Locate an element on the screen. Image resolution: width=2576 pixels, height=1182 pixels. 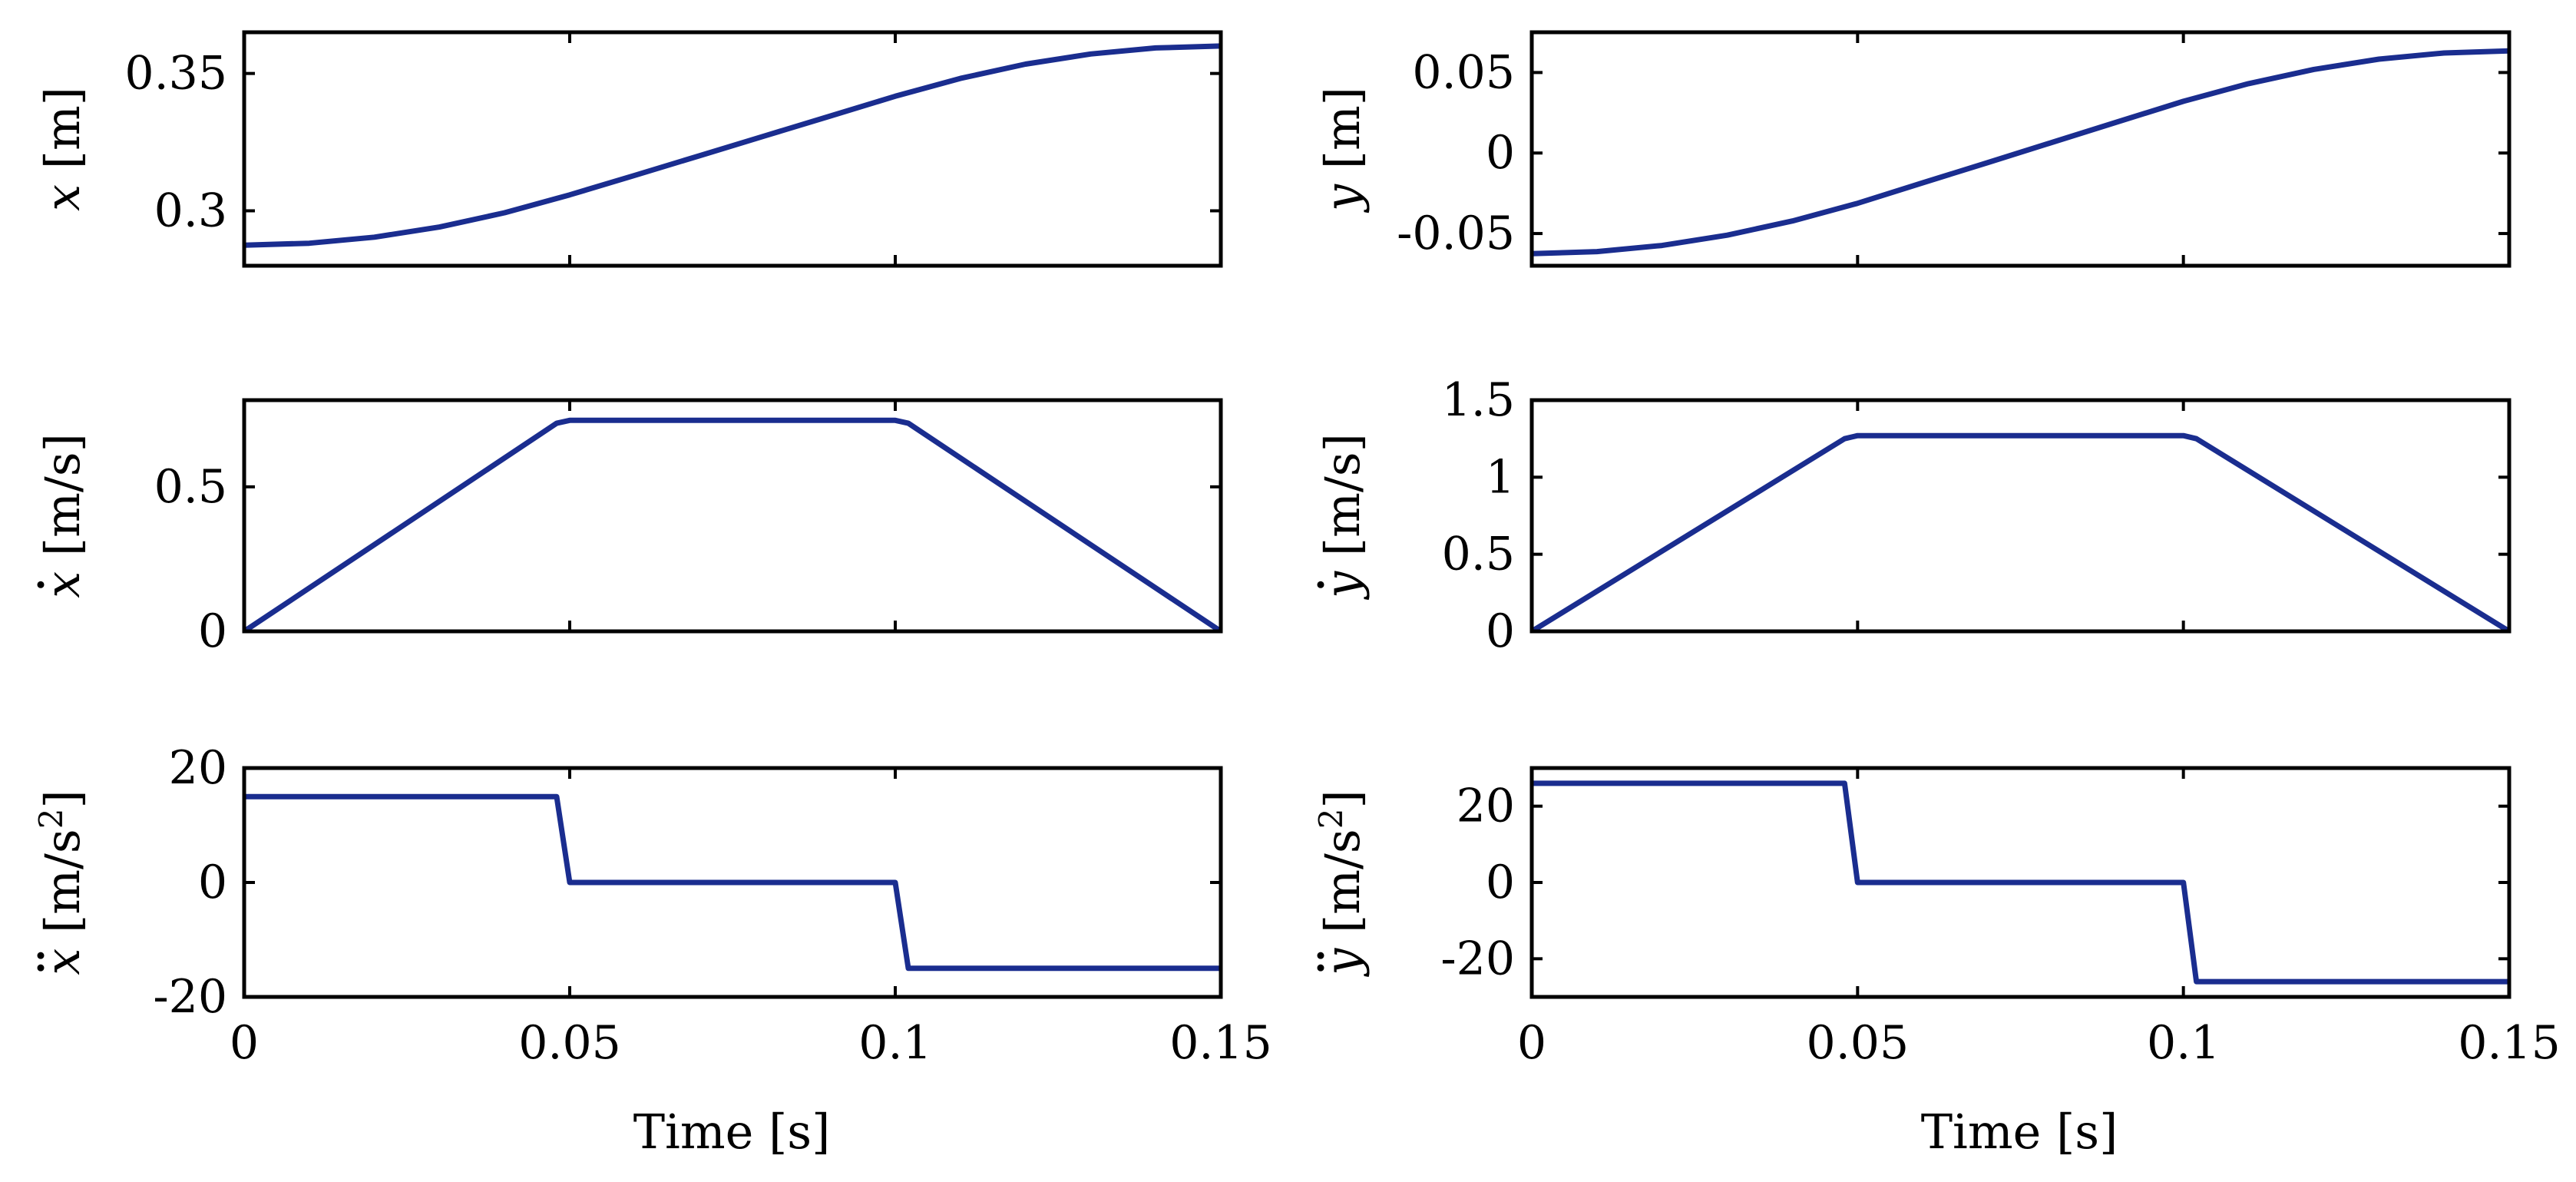
subplot-y-vel: 0 0.5 1 1.5 y [m/s] is located at coordinates (1913, 515).